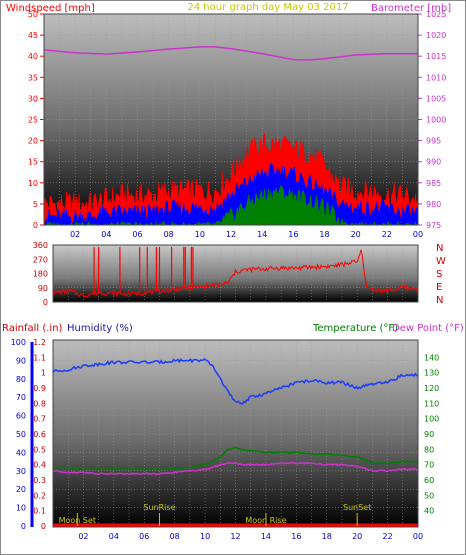 The width and height of the screenshot is (466, 555). What do you see at coordinates (235, 381) in the screenshot?
I see `humidity-line` at bounding box center [235, 381].